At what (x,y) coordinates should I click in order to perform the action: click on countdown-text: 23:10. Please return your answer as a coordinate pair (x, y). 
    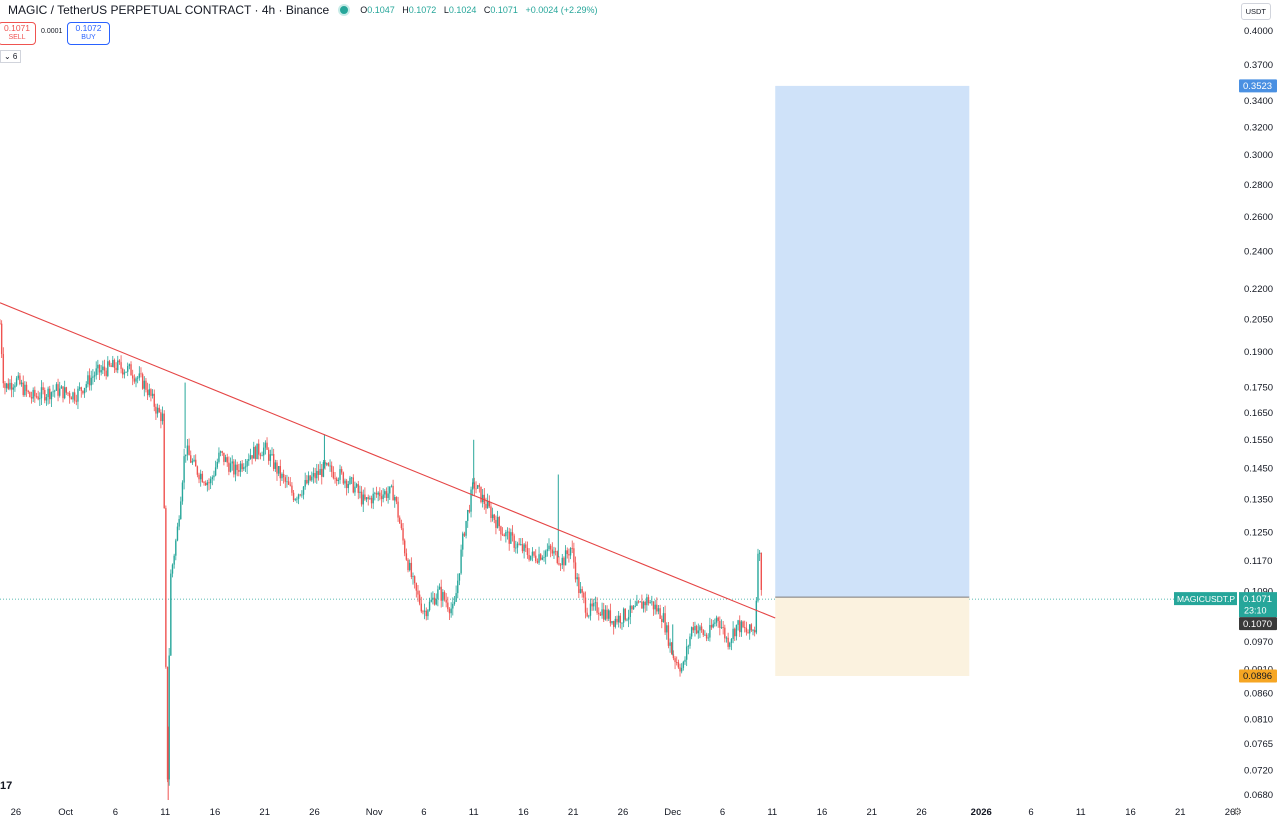
    Looking at the image, I should click on (1255, 611).